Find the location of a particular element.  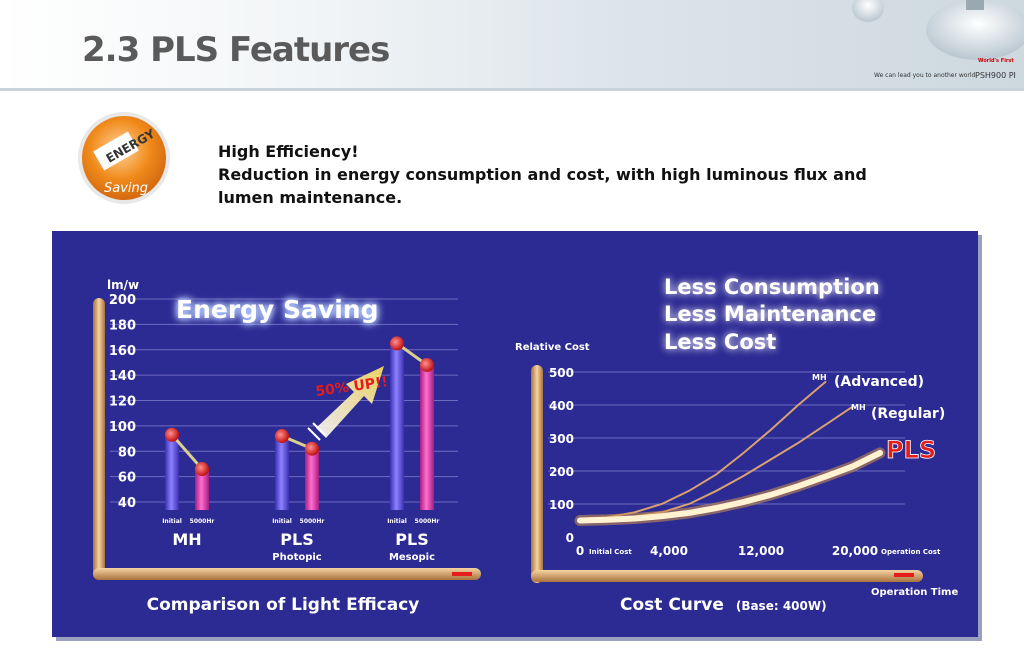

right-chart-title: Cost Curve (Base: 400W) is located at coordinates (723, 605).